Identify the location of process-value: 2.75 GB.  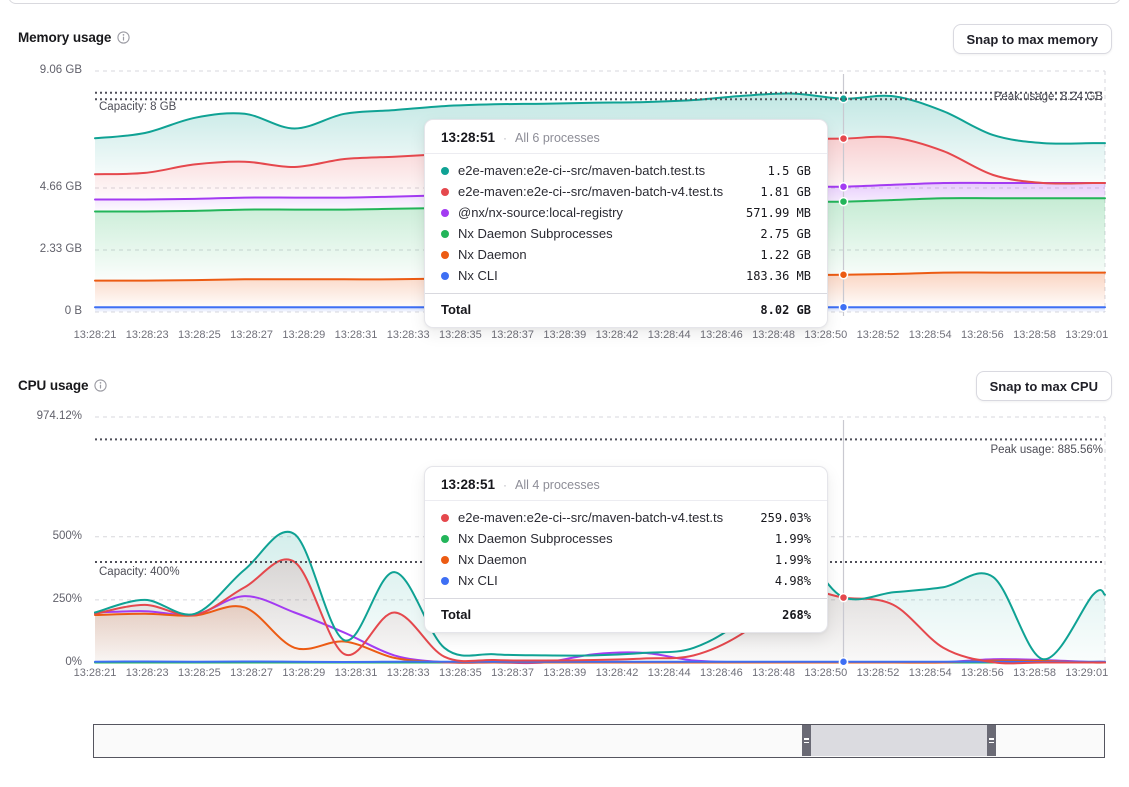
(785, 233).